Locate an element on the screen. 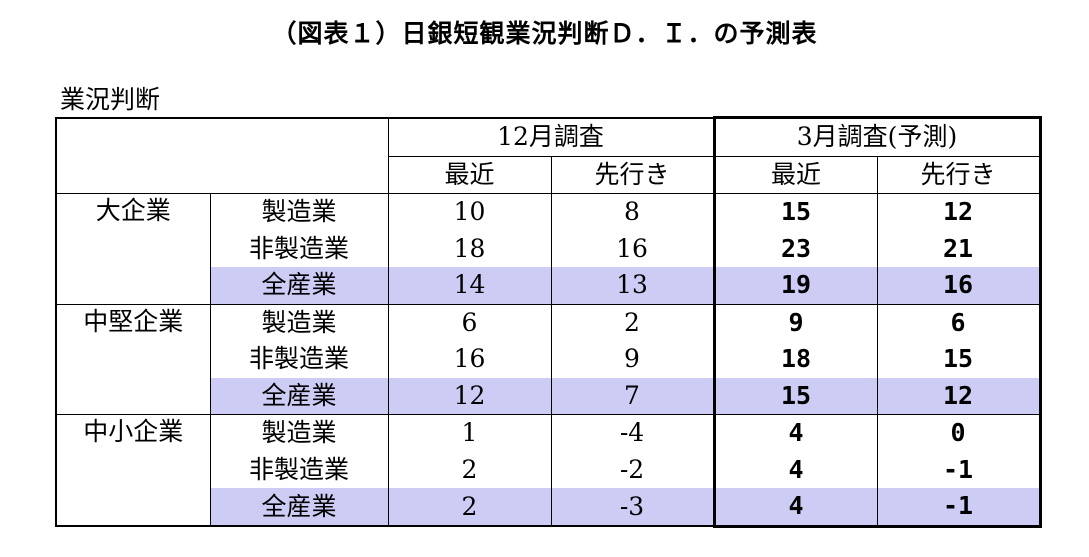 The image size is (1089, 557). table-row: 非製造業 18 16 23 21 is located at coordinates (549, 248).